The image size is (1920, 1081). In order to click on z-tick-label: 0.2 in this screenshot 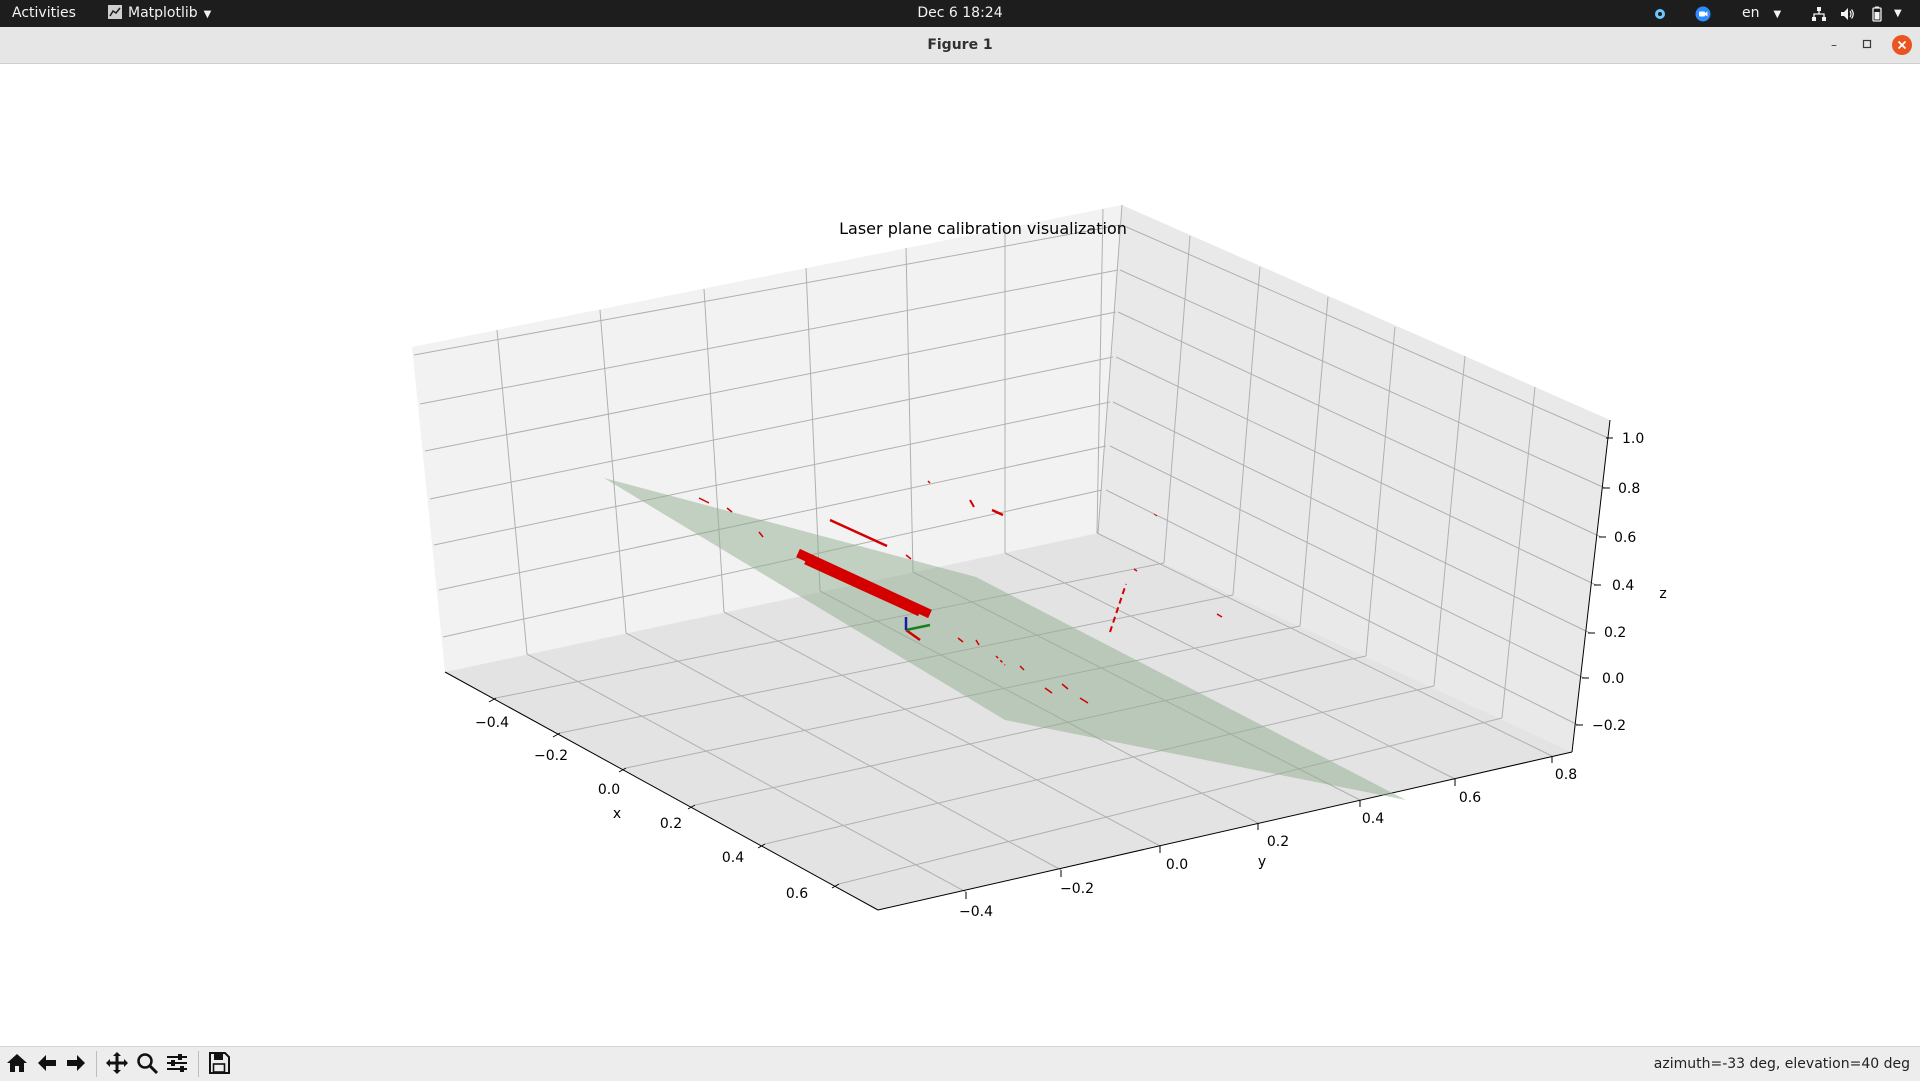, I will do `click(1615, 633)`.